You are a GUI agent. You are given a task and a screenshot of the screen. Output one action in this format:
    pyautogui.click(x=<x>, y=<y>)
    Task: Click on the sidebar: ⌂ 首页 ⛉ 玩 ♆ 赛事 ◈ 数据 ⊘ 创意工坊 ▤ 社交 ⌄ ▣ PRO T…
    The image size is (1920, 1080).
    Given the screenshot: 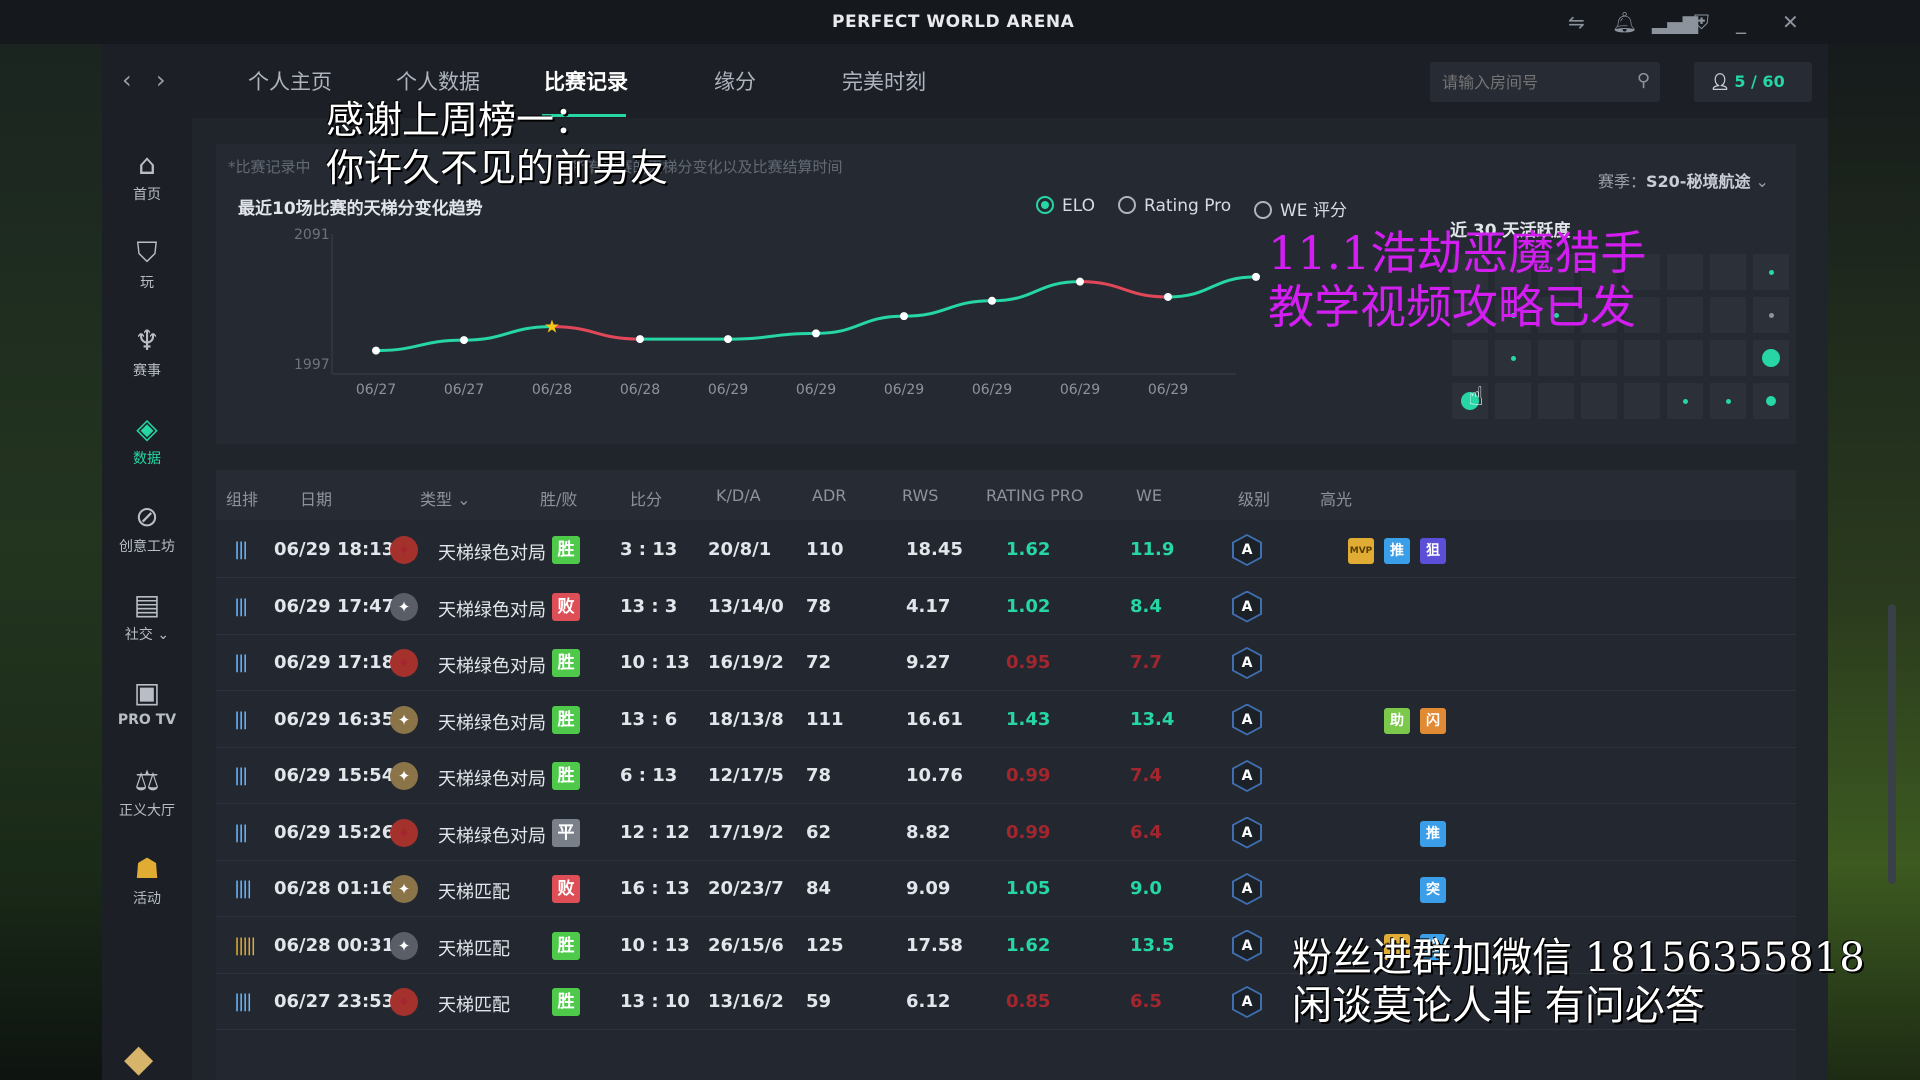 What is the action you would take?
    pyautogui.click(x=147, y=599)
    